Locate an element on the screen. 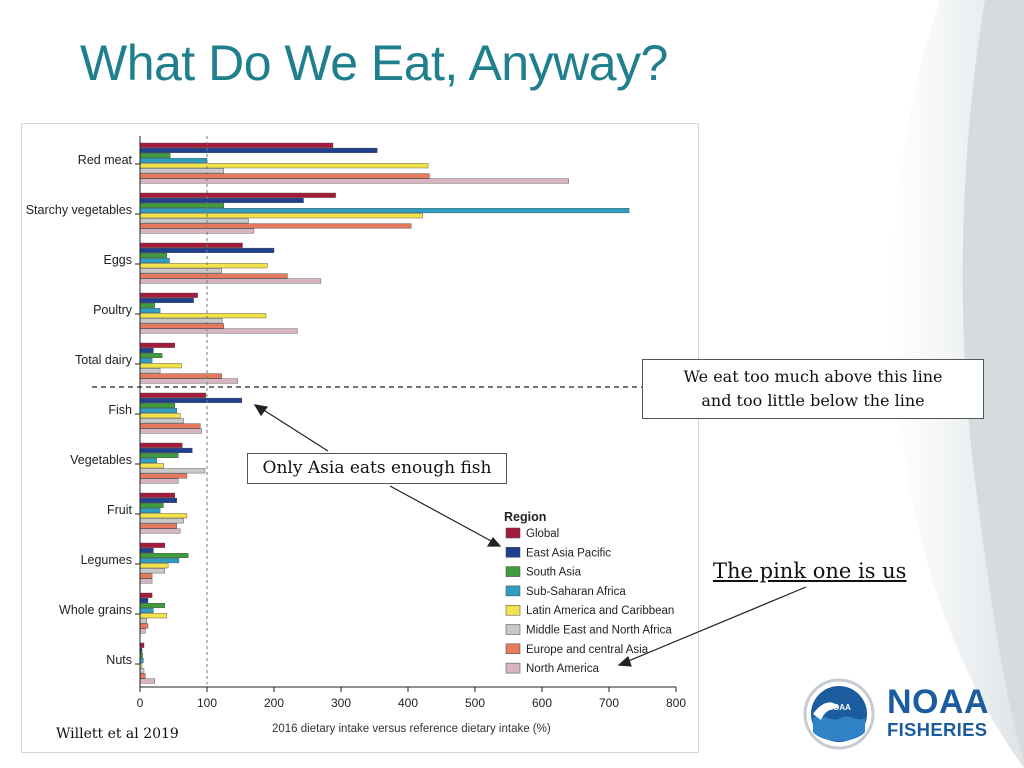  bar-total-dairy-middle-east-and-north-africa is located at coordinates (150, 371).